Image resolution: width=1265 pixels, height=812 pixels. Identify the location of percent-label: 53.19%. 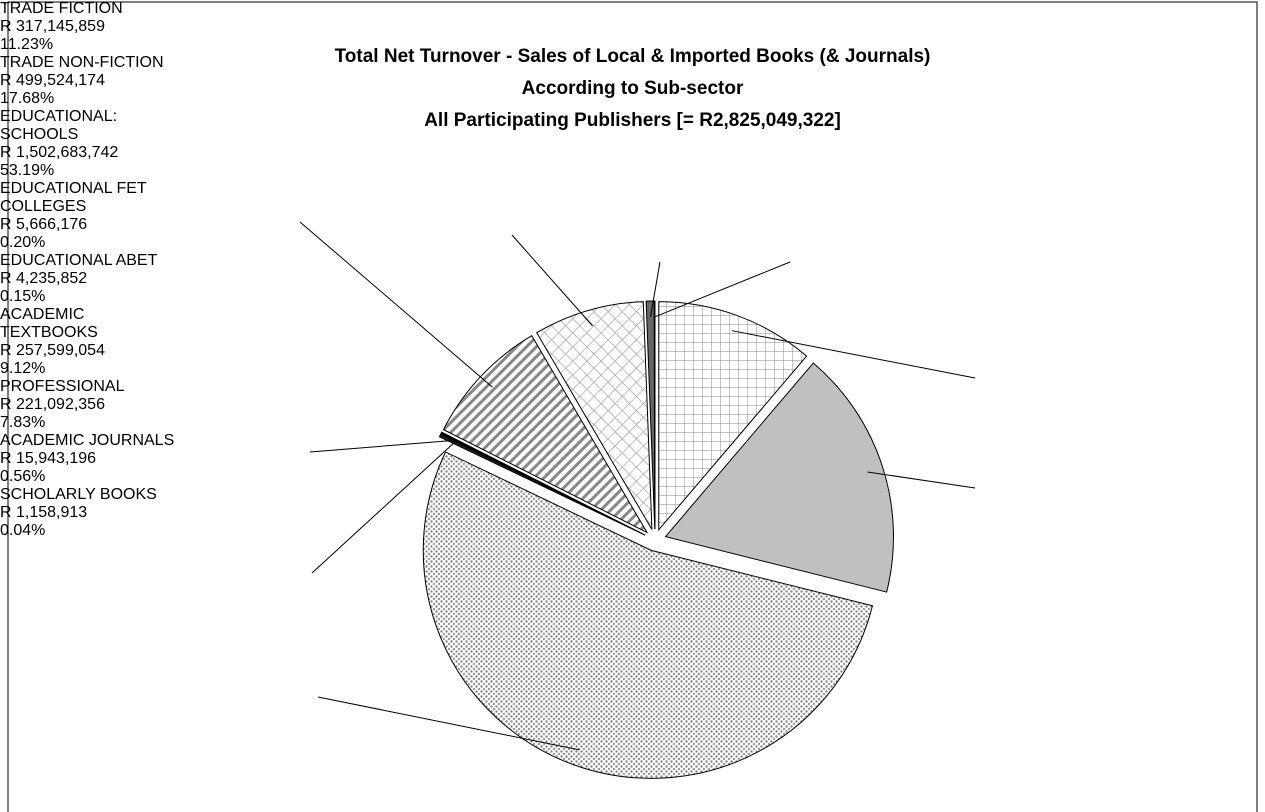
(27, 170).